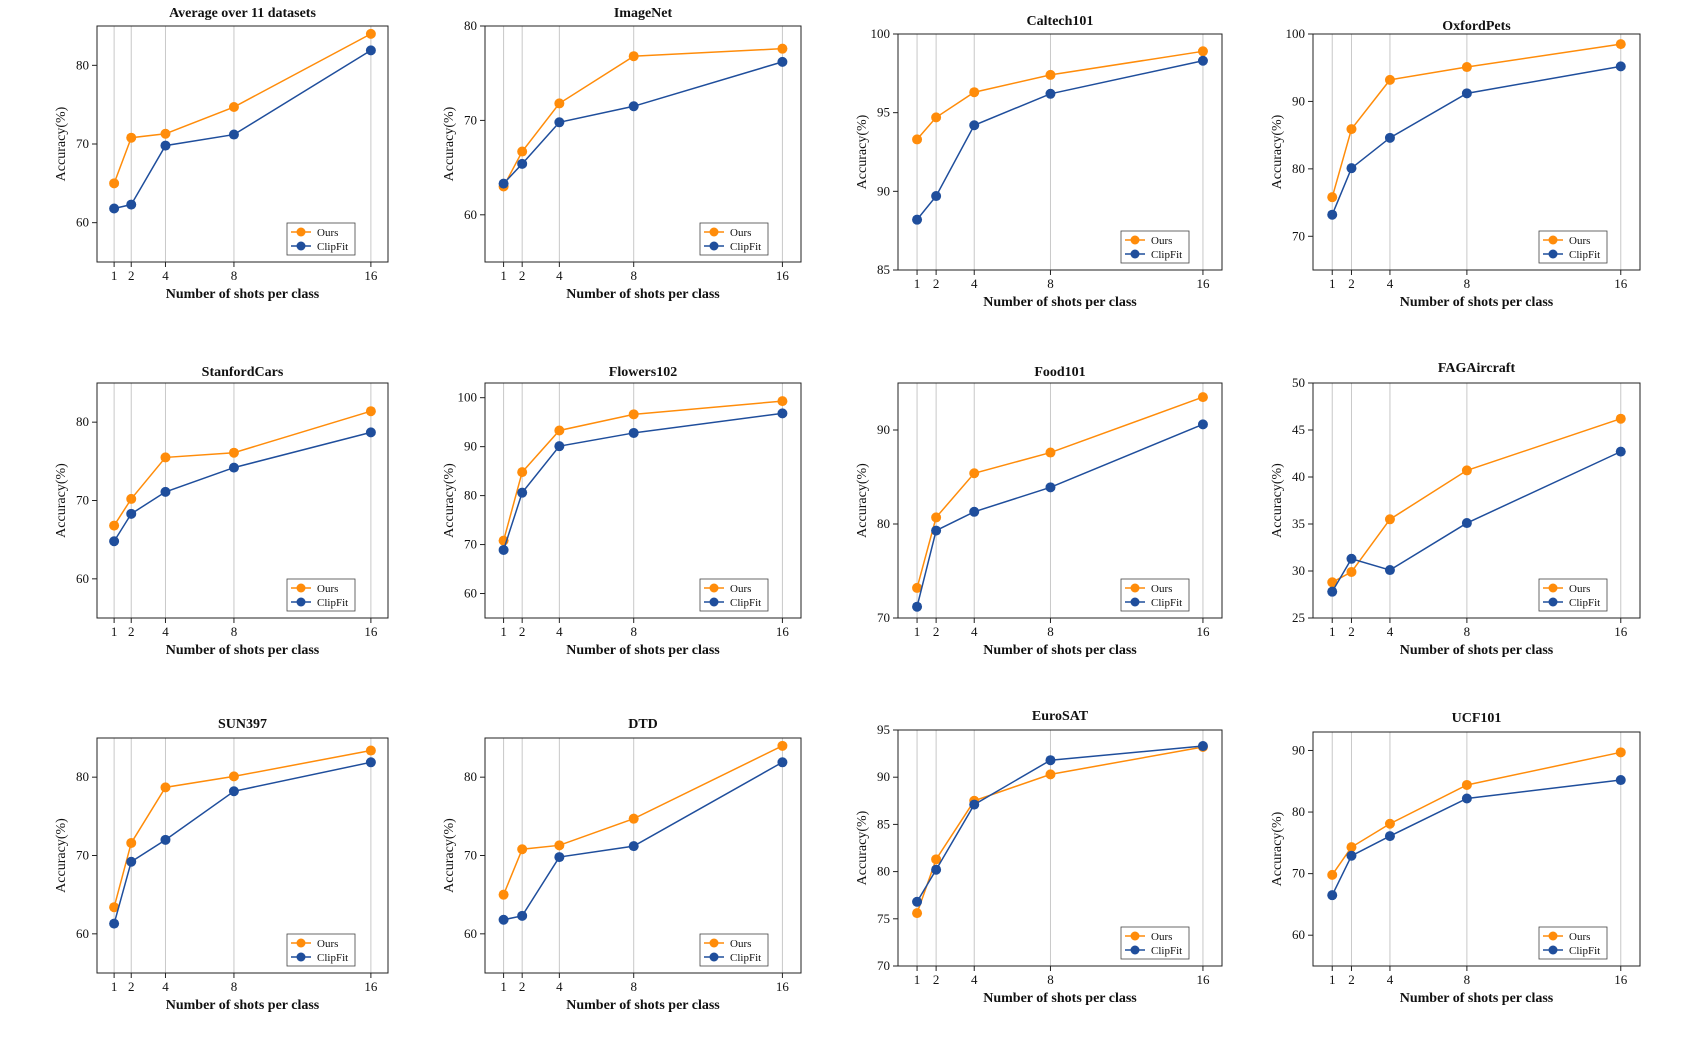 The image size is (1693, 1039). I want to click on chart-title: Average over 11 datasets, so click(242, 13).